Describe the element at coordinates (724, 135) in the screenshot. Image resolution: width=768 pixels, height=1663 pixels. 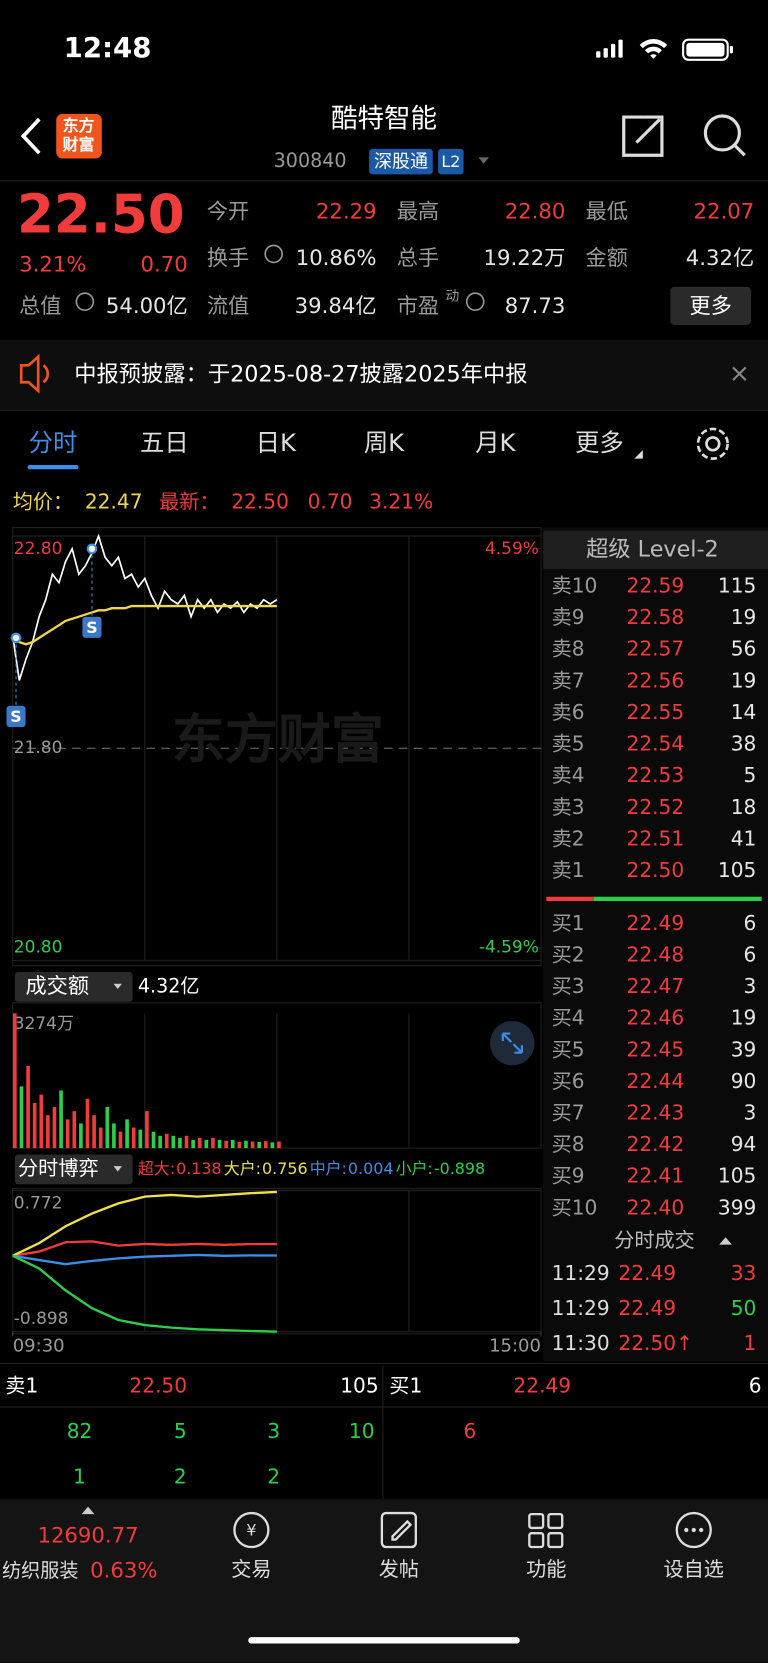
I see `search-button` at that location.